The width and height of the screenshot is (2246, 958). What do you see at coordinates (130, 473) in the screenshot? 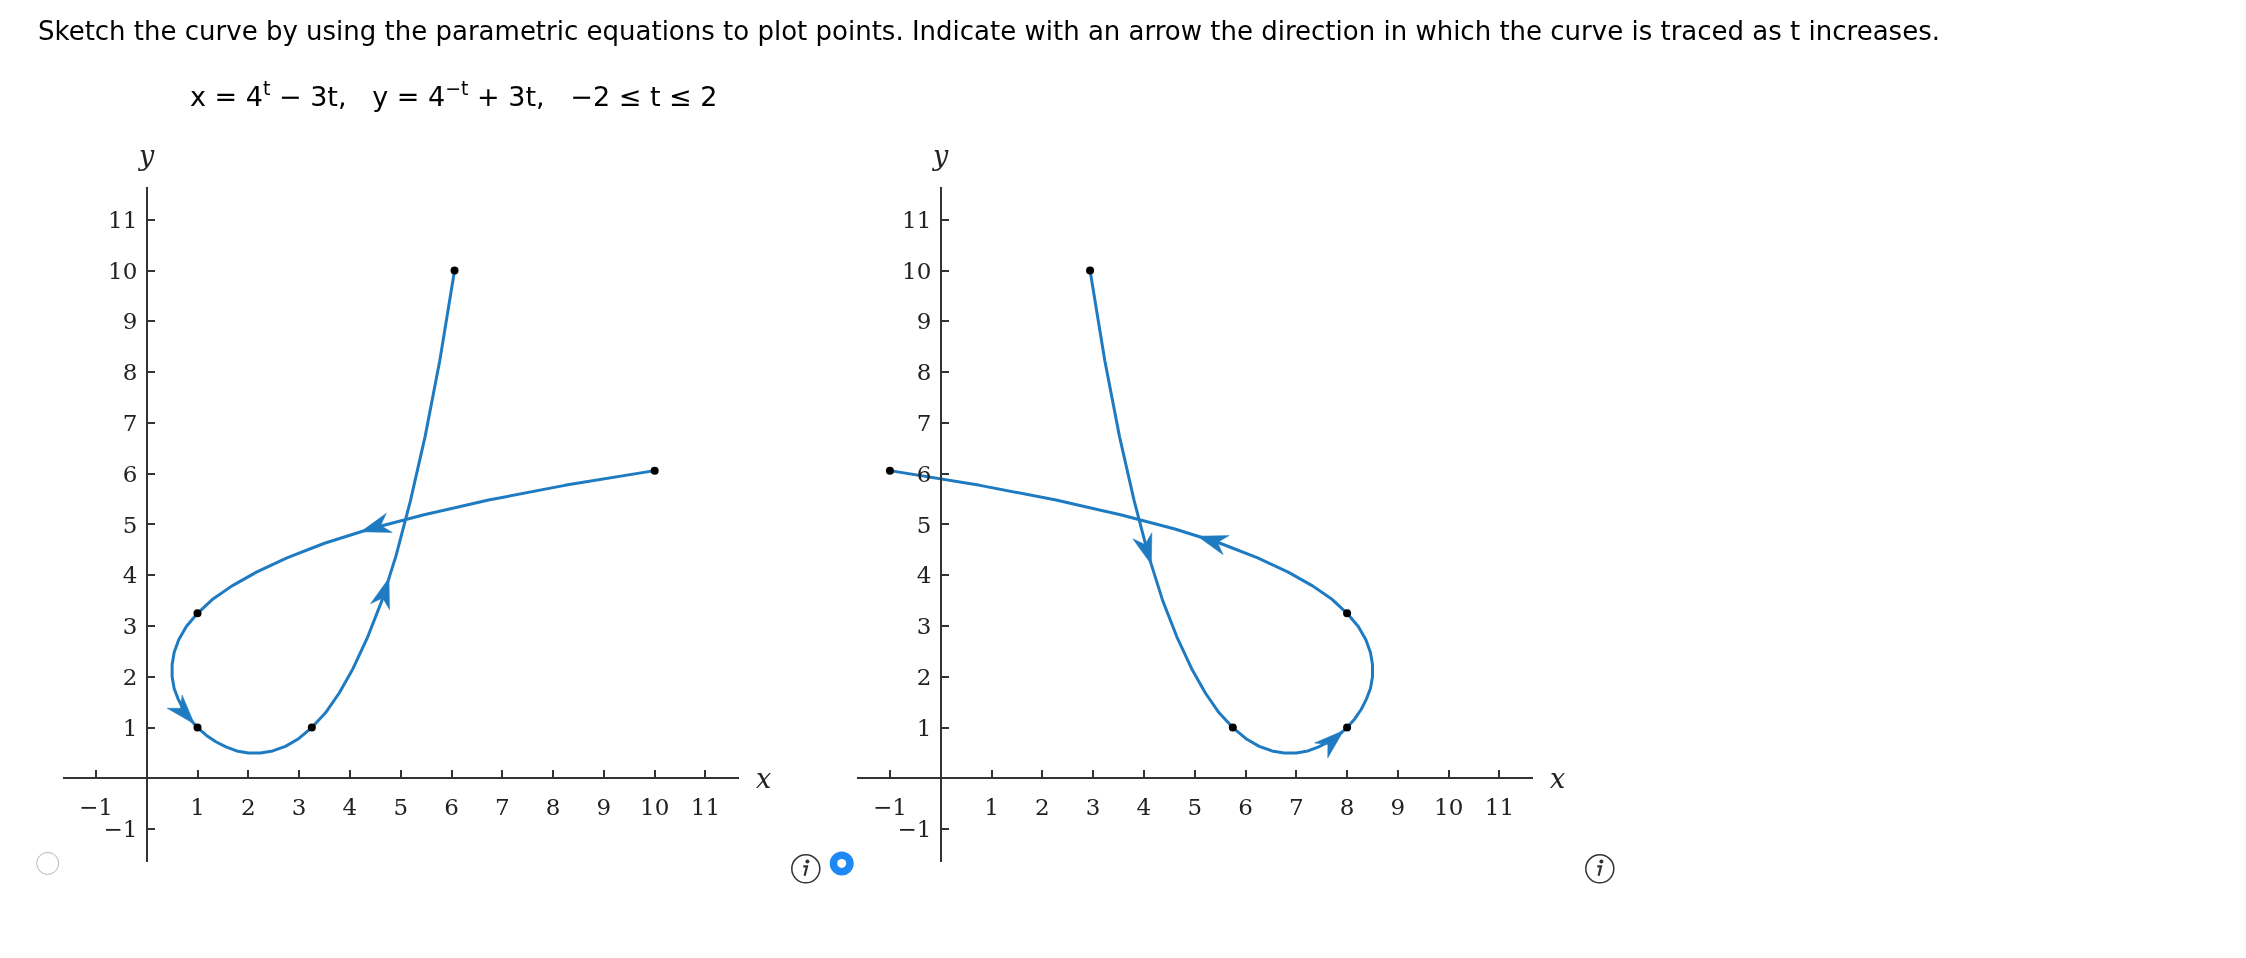
I see `y-tick-label: 6` at bounding box center [130, 473].